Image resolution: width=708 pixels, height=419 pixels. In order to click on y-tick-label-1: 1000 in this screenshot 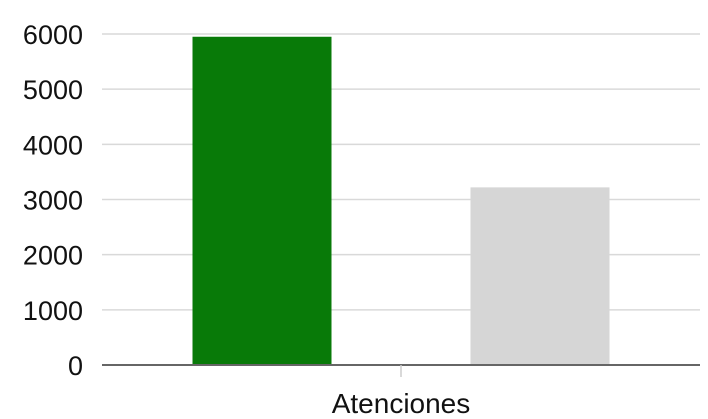, I will do `click(53, 311)`.